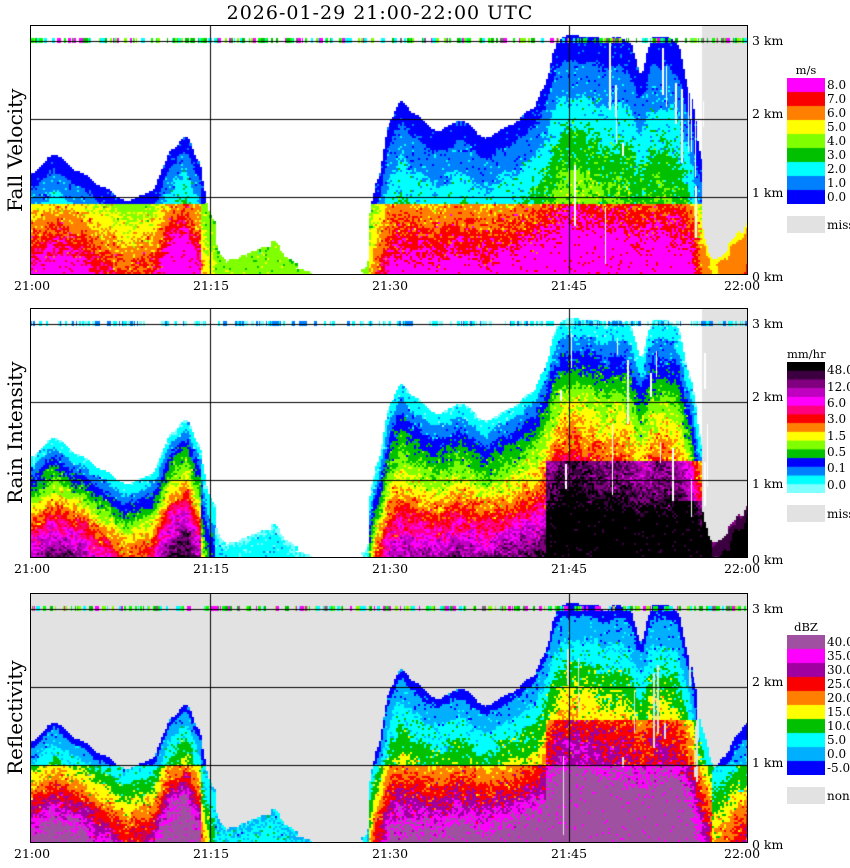 The width and height of the screenshot is (850, 868). Describe the element at coordinates (768, 559) in the screenshot. I see `ytick-0km-p1: 0 km` at that location.